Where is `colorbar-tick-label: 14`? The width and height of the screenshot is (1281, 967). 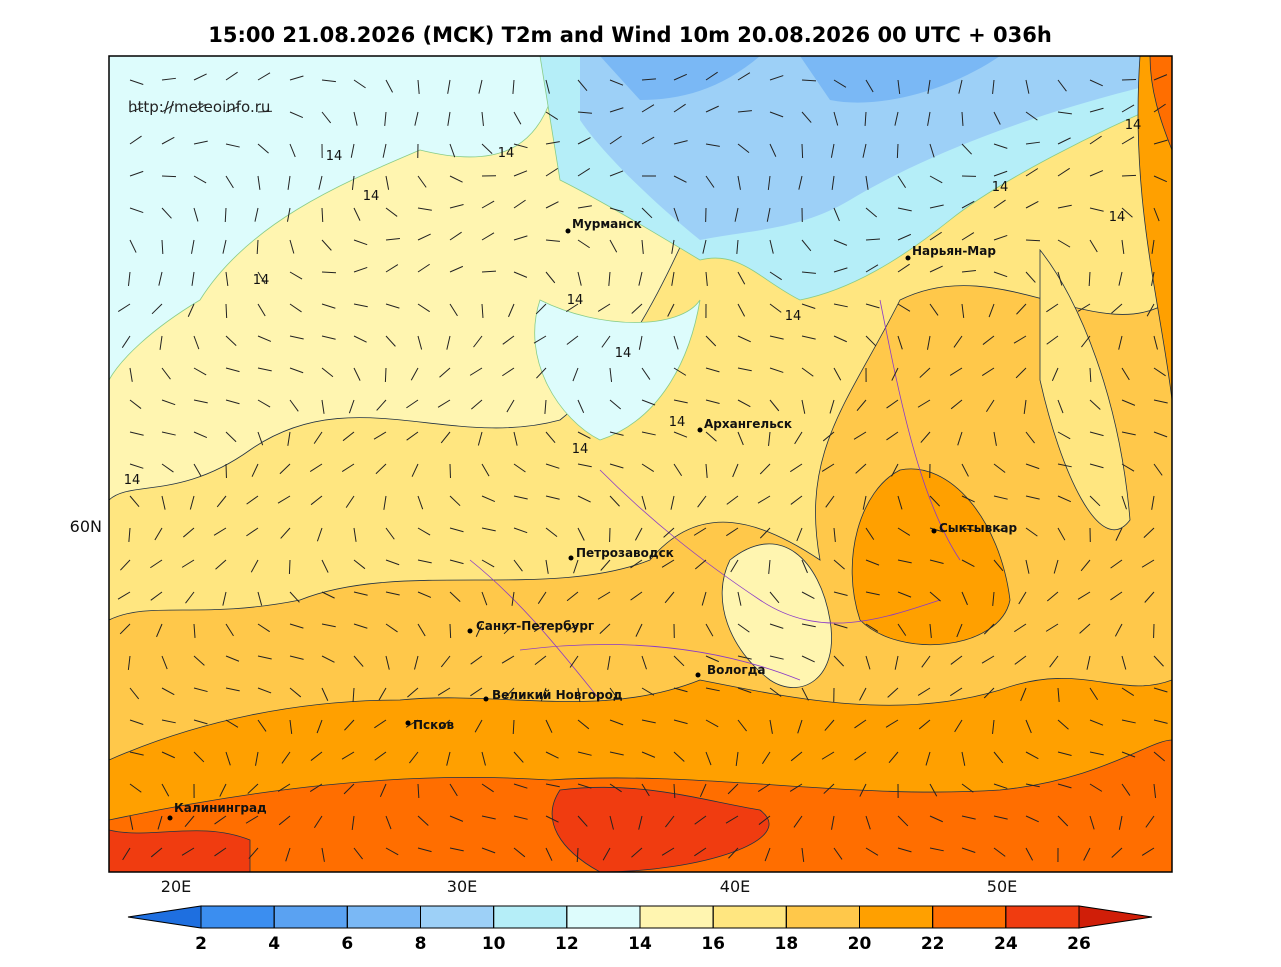
colorbar-tick-label: 14 is located at coordinates (640, 944).